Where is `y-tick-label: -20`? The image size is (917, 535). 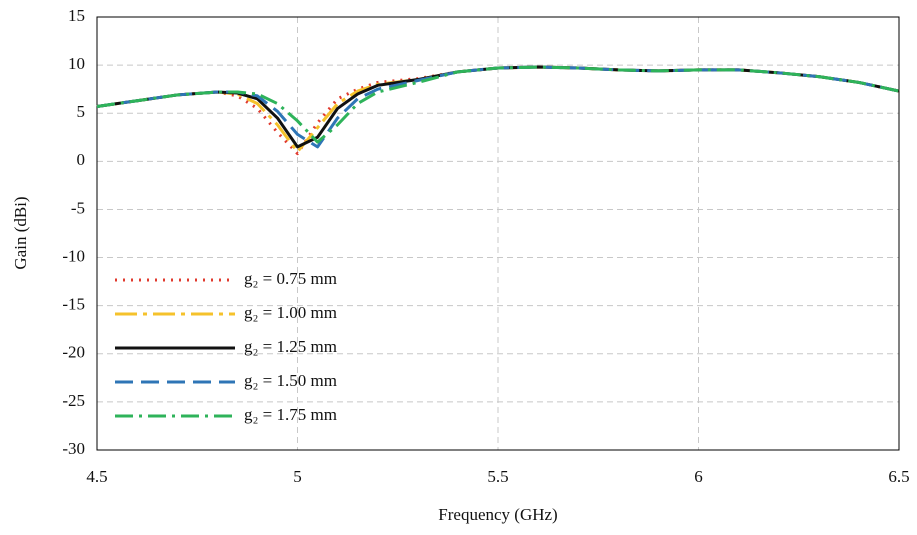
y-tick-label: -20 is located at coordinates (73, 352).